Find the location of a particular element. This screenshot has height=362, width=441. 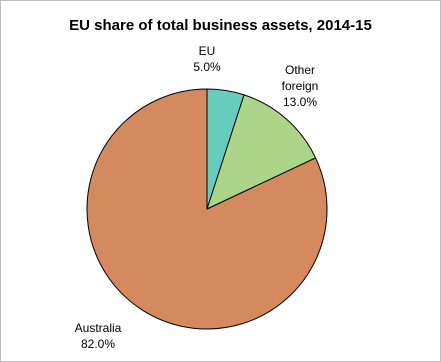

slice-value: 82.0% is located at coordinates (98, 344).